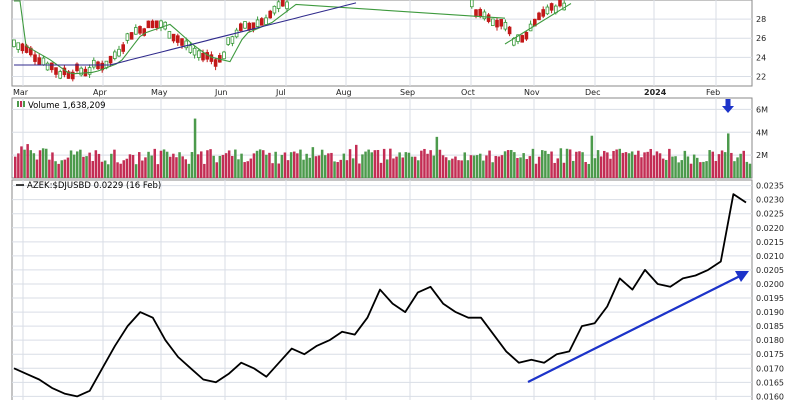 This screenshot has width=800, height=400. I want to click on price-y-tick-label: 24, so click(761, 57).